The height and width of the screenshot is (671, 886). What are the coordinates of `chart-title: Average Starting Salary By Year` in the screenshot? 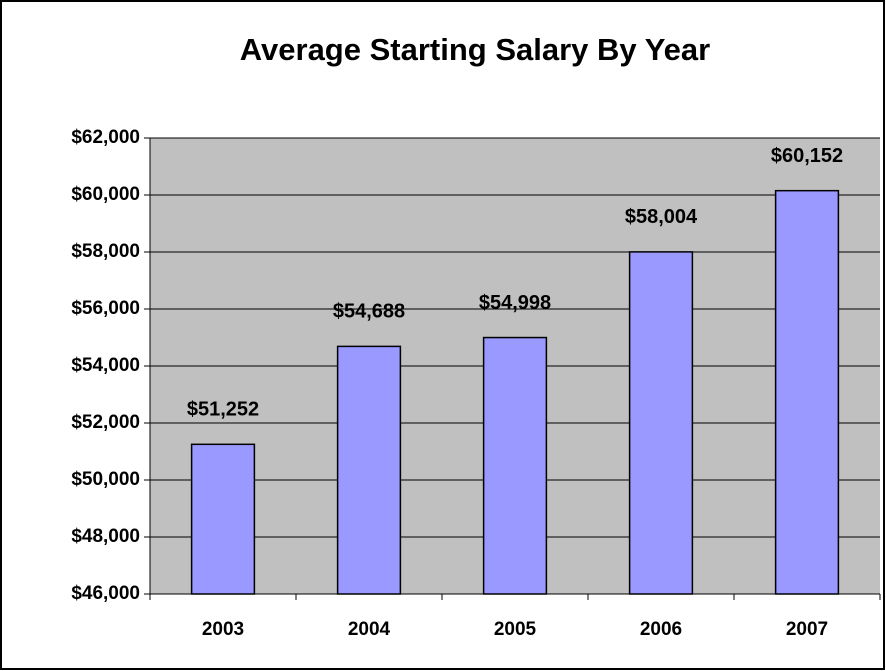 It's located at (475, 49).